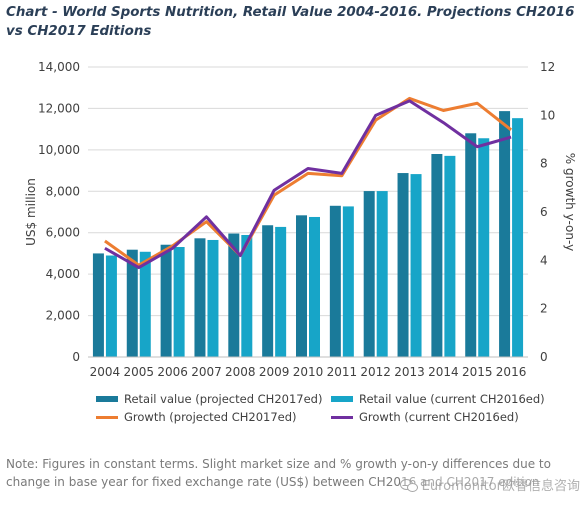 This screenshot has height=510, width=586. What do you see at coordinates (443, 372) in the screenshot?
I see `x-axis-tick-label: 2014` at bounding box center [443, 372].